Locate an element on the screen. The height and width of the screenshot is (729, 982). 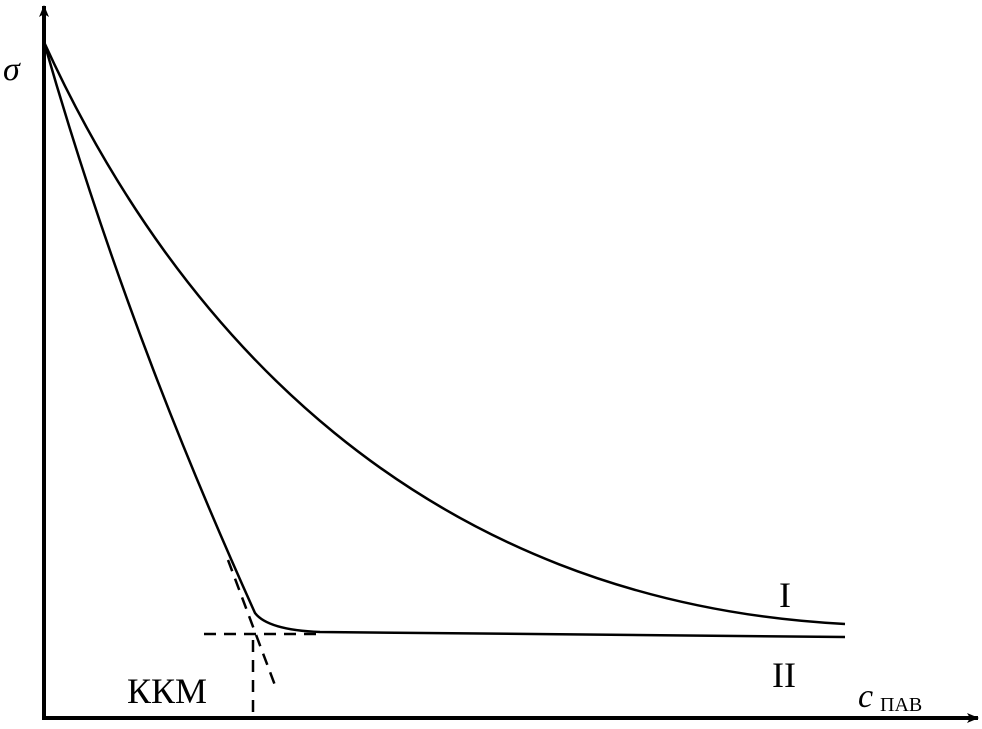
y-axis-label: σ is located at coordinates (12, 69).